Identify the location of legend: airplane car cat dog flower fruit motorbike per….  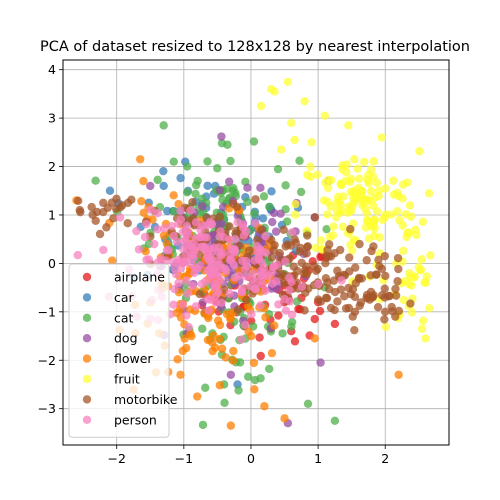
(123, 350).